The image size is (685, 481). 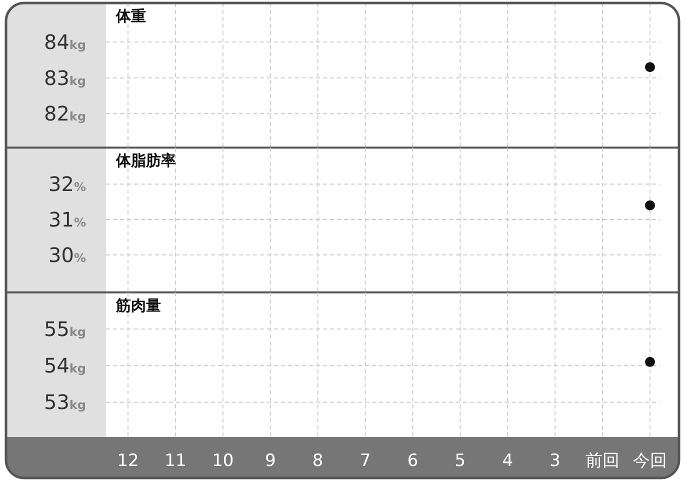 I want to click on x-tick-label: 今回, so click(x=650, y=461).